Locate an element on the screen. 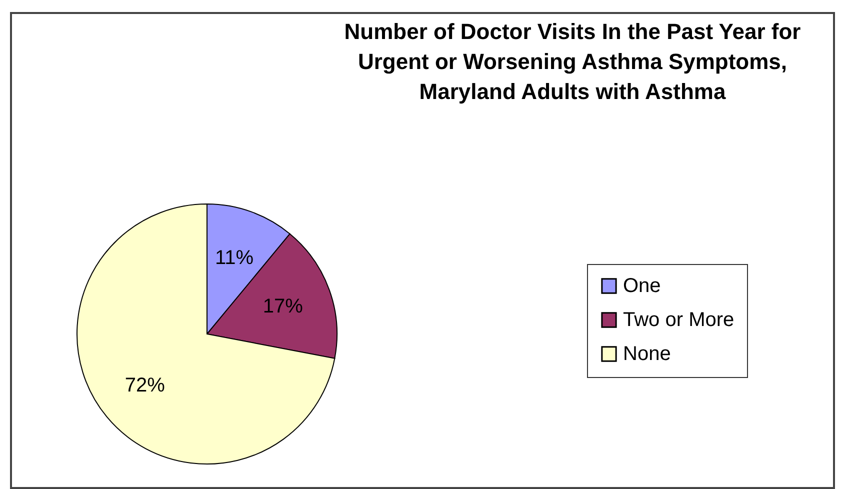 This screenshot has height=489, width=841. data-label: 11% is located at coordinates (234, 258).